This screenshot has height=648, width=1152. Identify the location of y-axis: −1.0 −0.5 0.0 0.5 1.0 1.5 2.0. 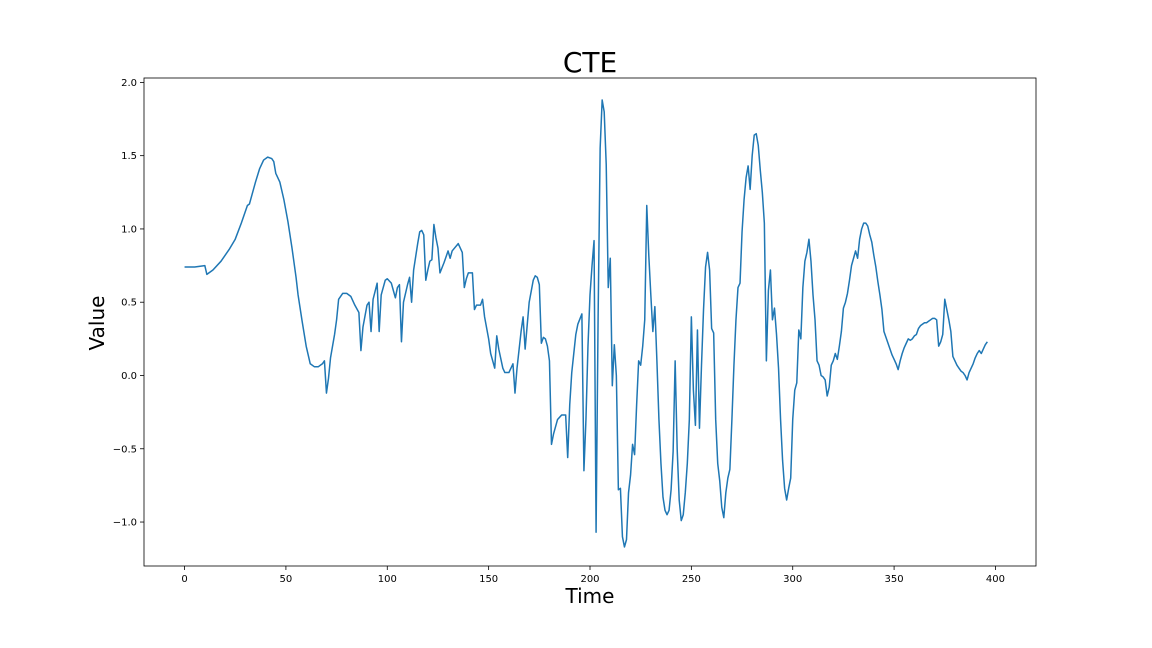
(128, 303).